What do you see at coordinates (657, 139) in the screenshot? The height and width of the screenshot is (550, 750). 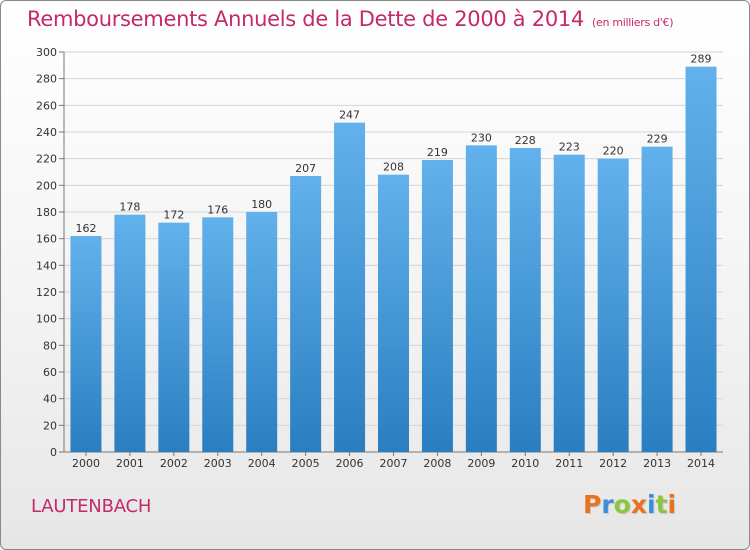 I see `data-label: 229` at bounding box center [657, 139].